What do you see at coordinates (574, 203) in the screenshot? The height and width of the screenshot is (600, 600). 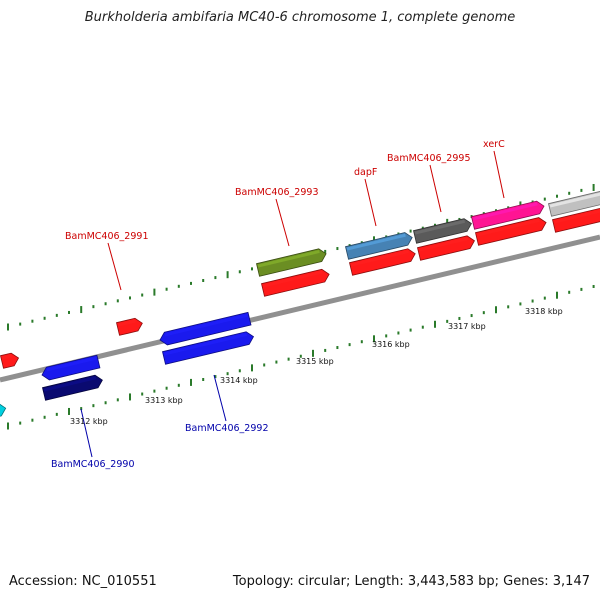 I see `gene-arrow-silver-next` at bounding box center [574, 203].